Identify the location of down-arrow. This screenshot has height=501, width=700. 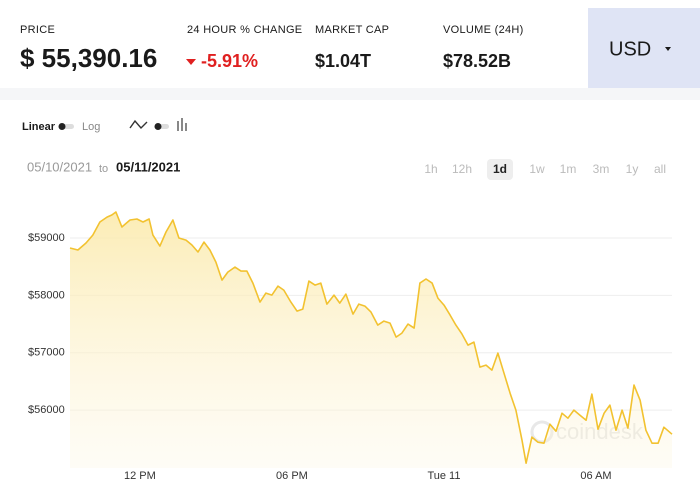
(191, 62).